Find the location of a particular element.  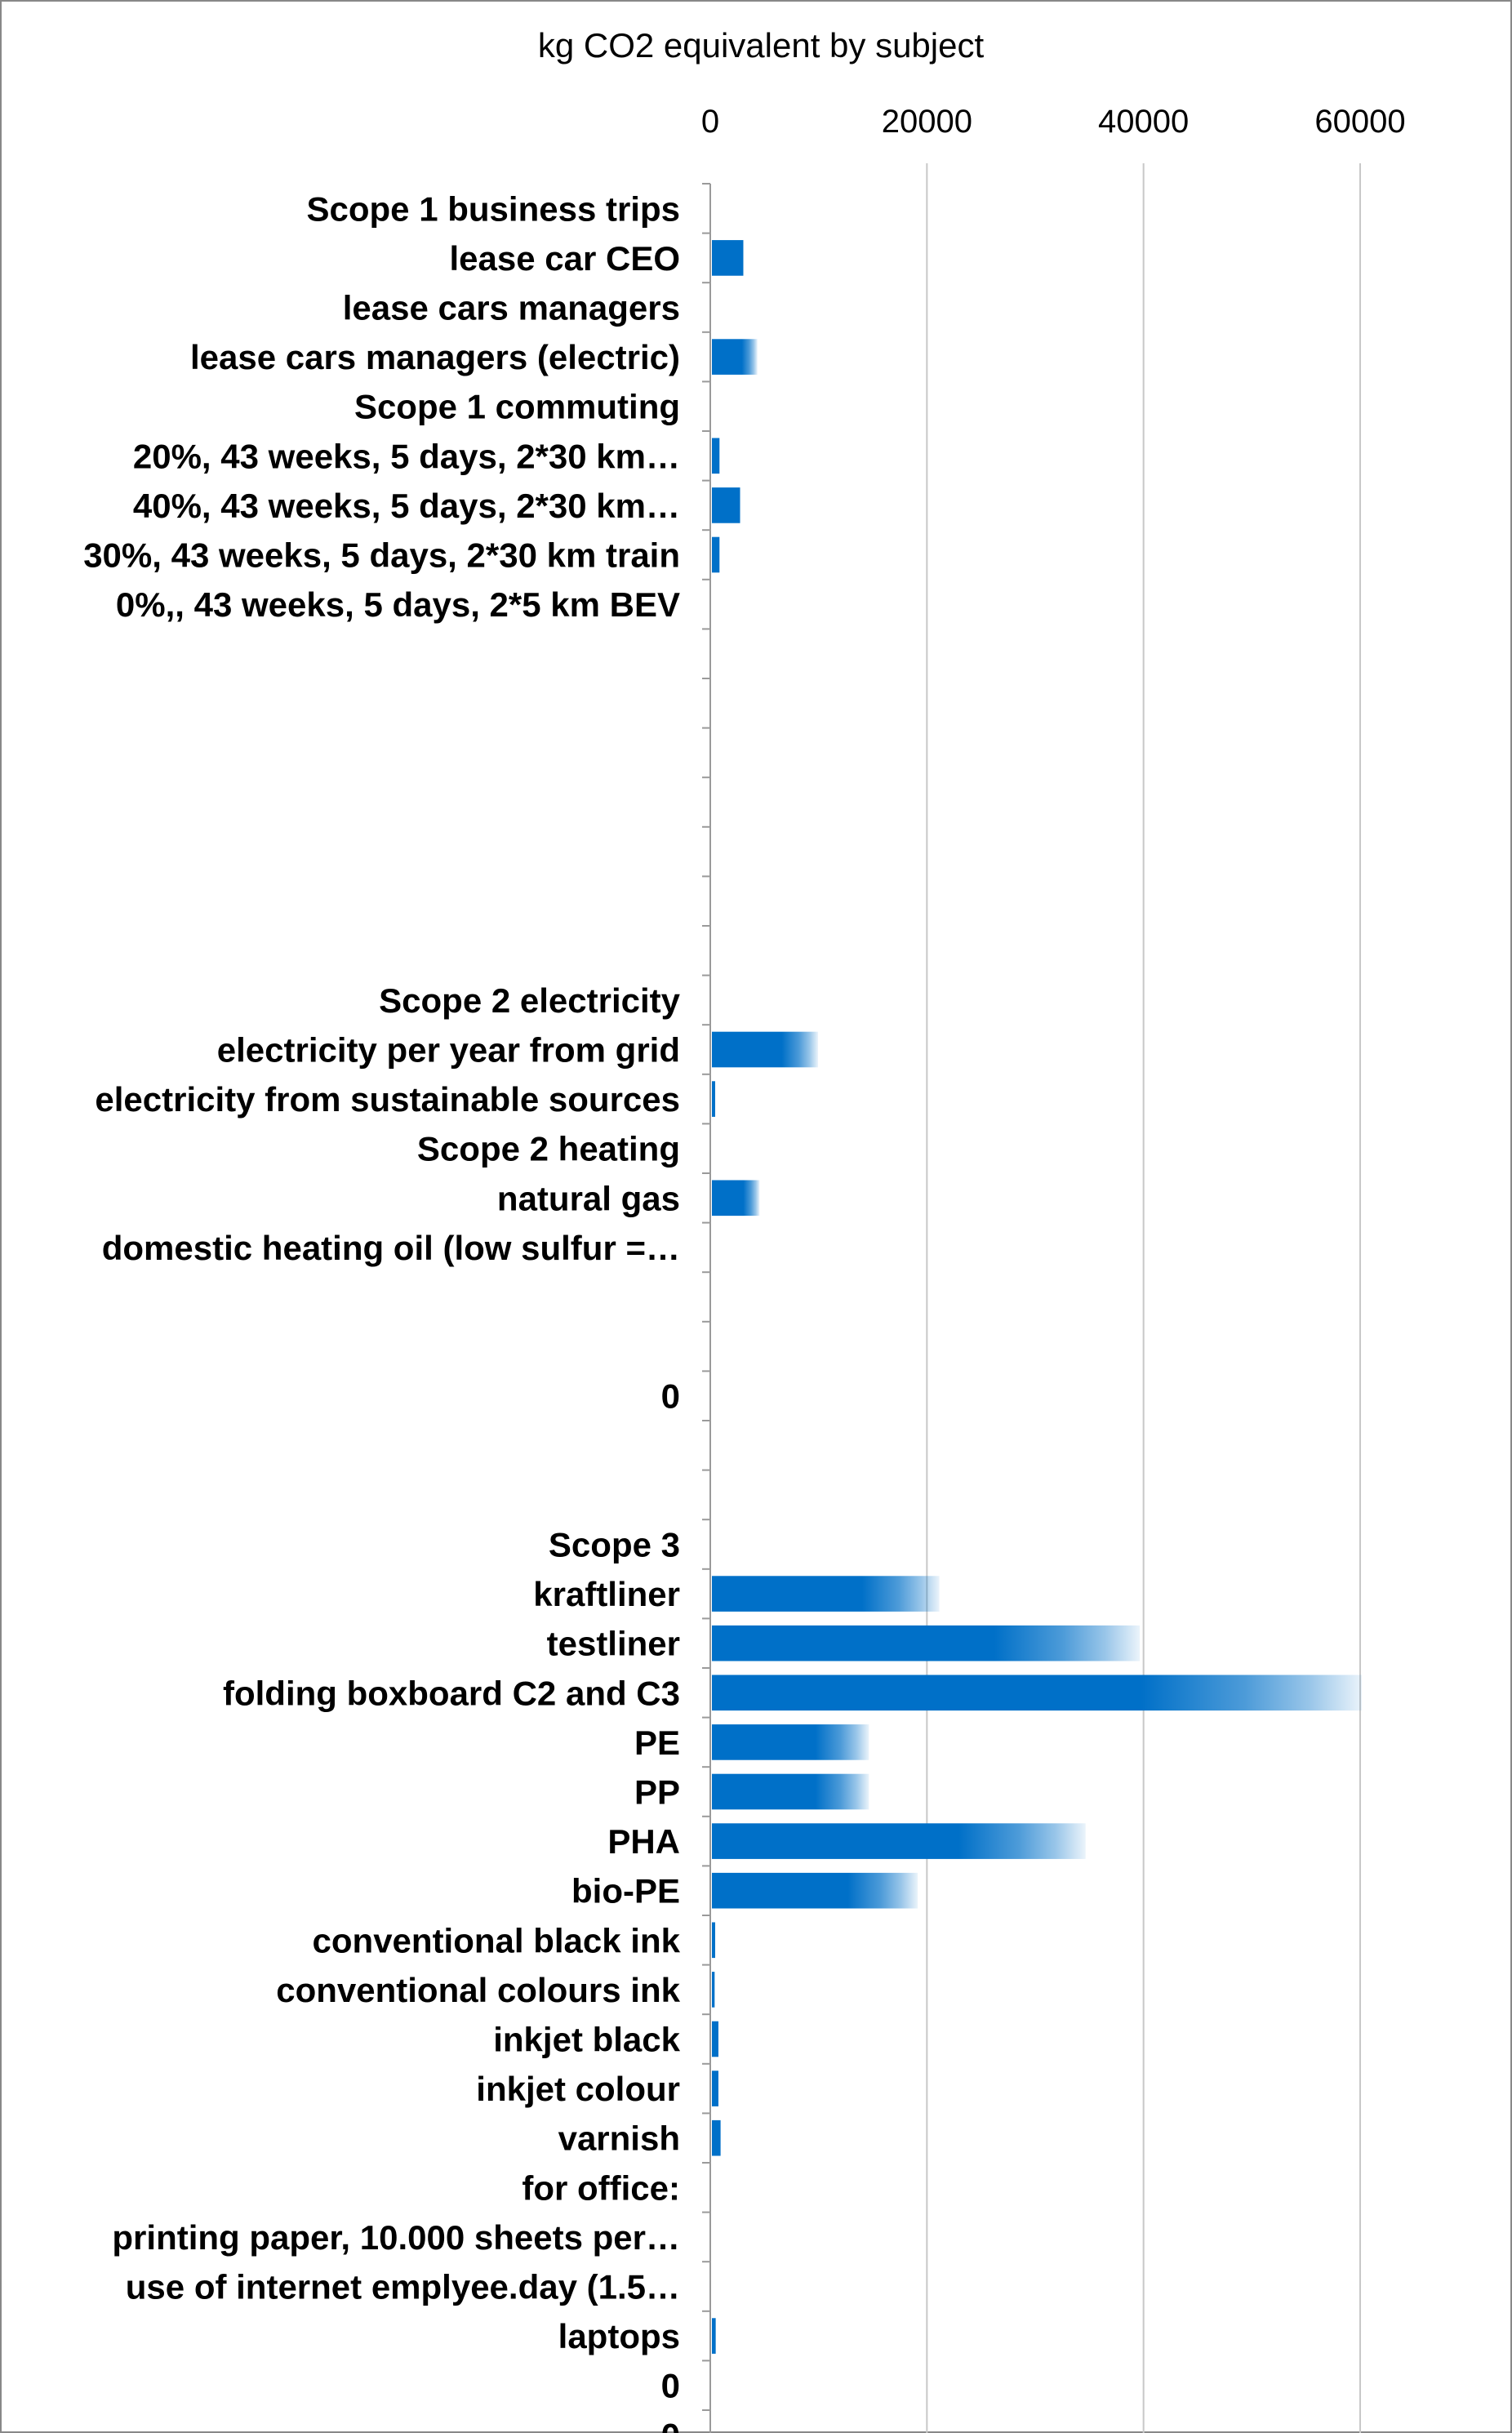

category-label: 0%,, 43 weeks, 5 days, 2*5 km BEV is located at coordinates (398, 604).